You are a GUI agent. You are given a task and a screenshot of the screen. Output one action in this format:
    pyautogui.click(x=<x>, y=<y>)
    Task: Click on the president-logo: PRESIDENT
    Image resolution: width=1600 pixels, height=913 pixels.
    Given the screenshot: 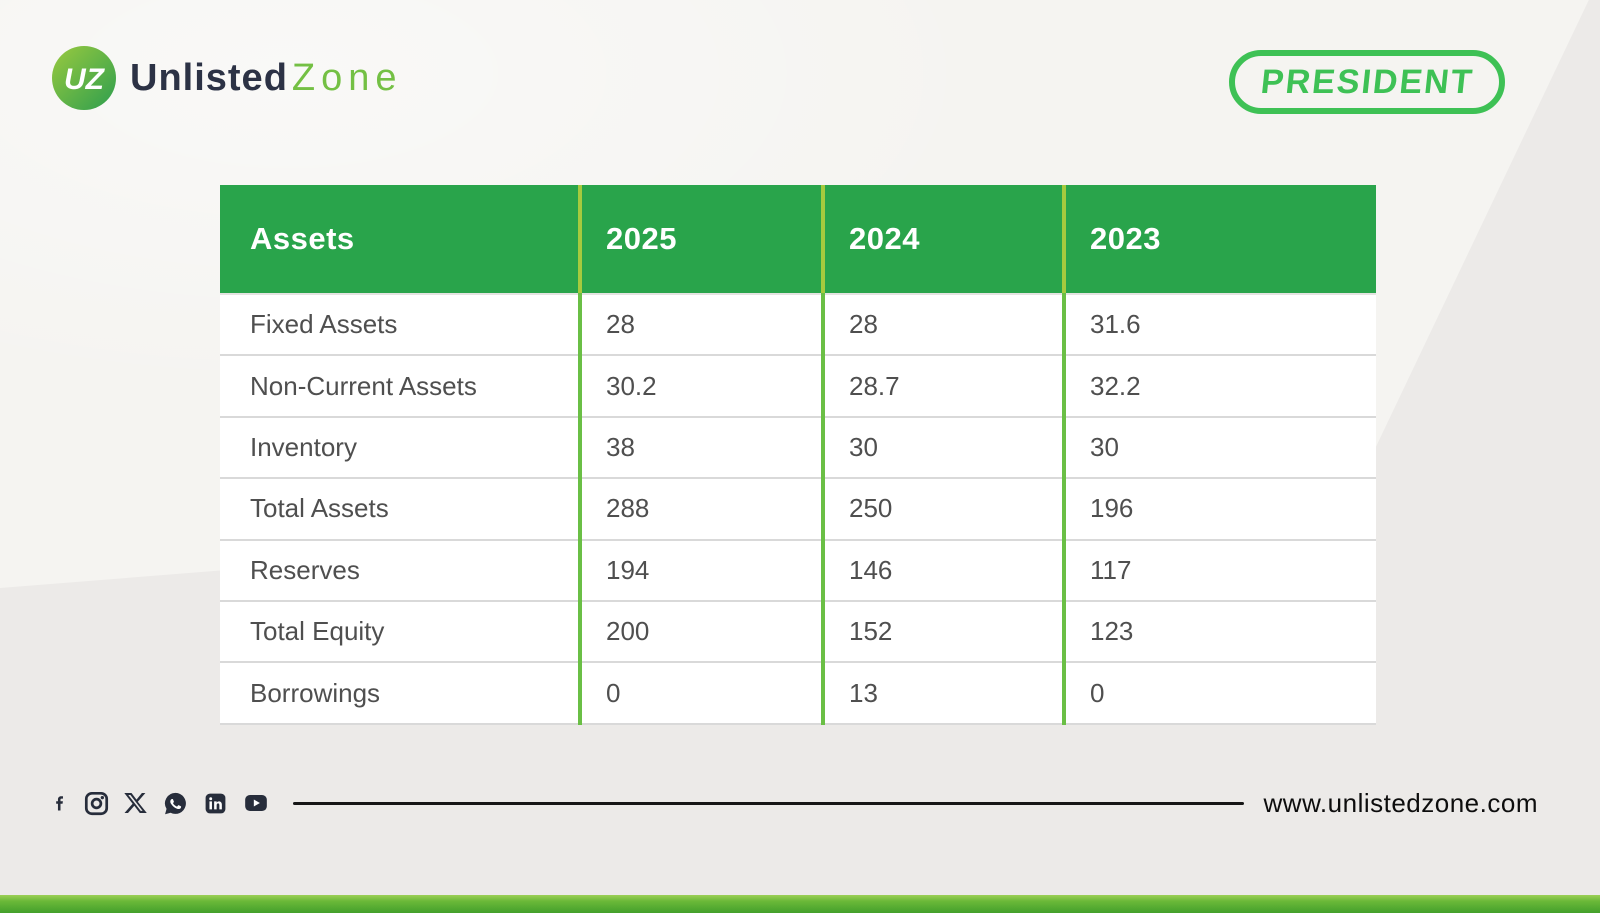 What is the action you would take?
    pyautogui.click(x=1367, y=82)
    